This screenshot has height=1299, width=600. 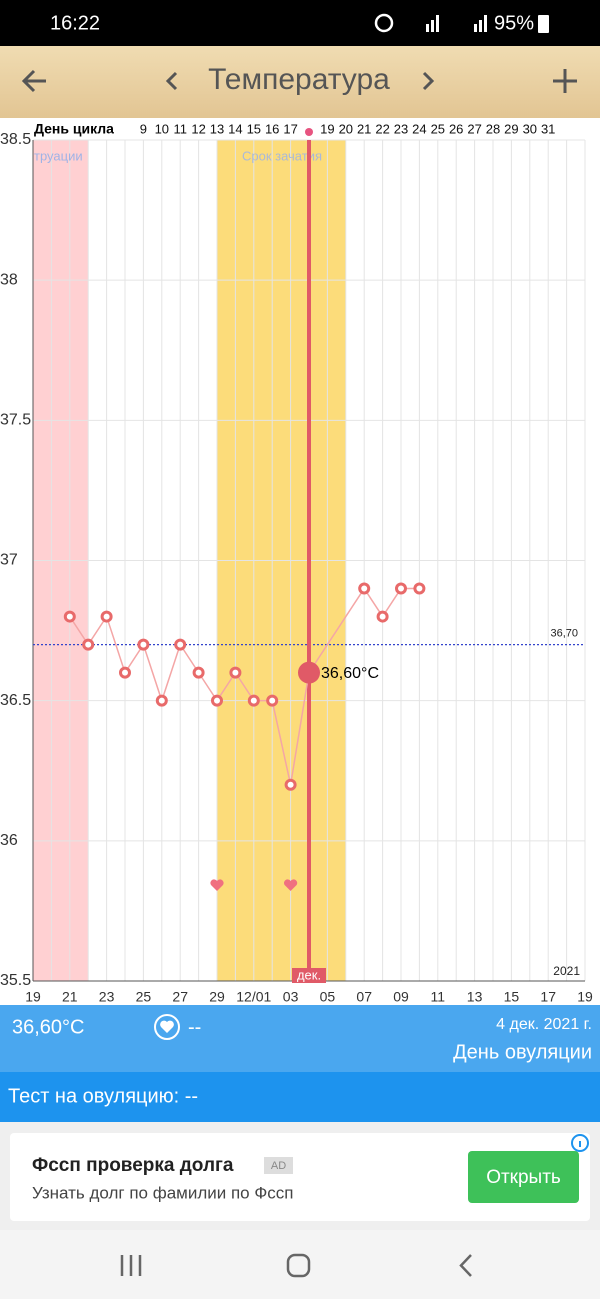 I want to click on nav-home, so click(x=298, y=1265).